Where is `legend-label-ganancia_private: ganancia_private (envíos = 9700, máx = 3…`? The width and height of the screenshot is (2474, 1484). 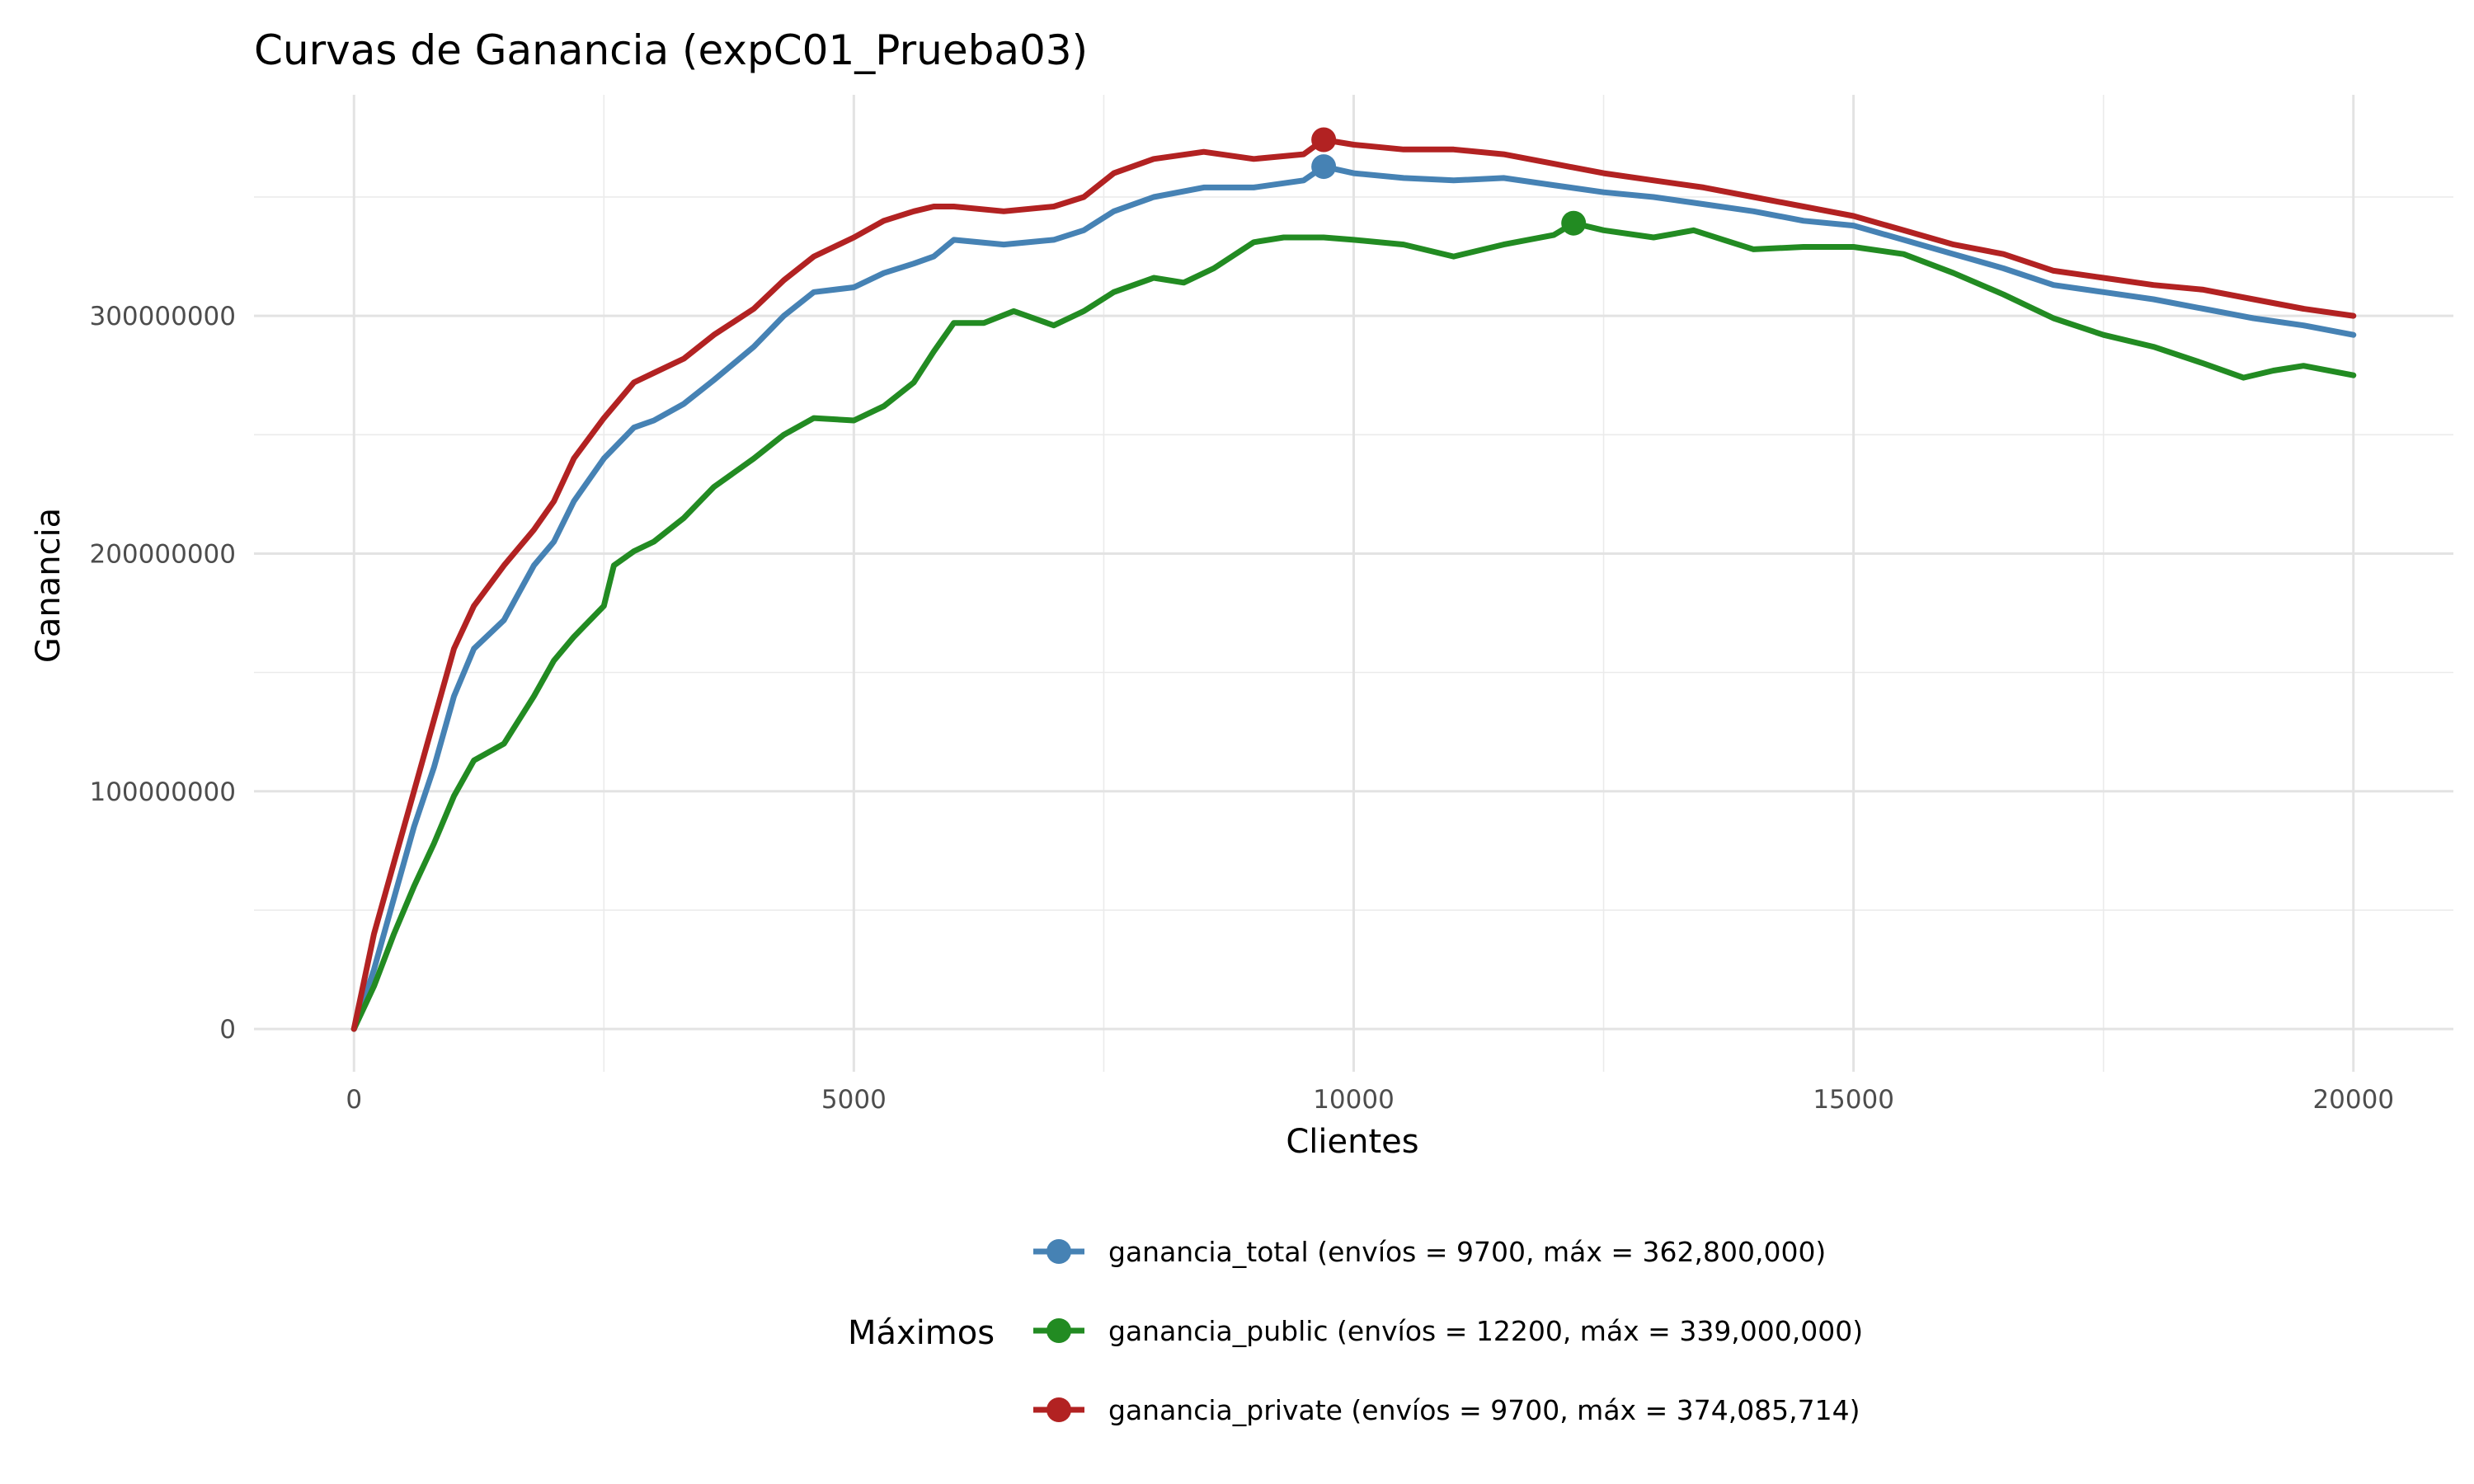
legend-label-ganancia_private: ganancia_private (envíos = 9700, máx = 3… is located at coordinates (1484, 1410).